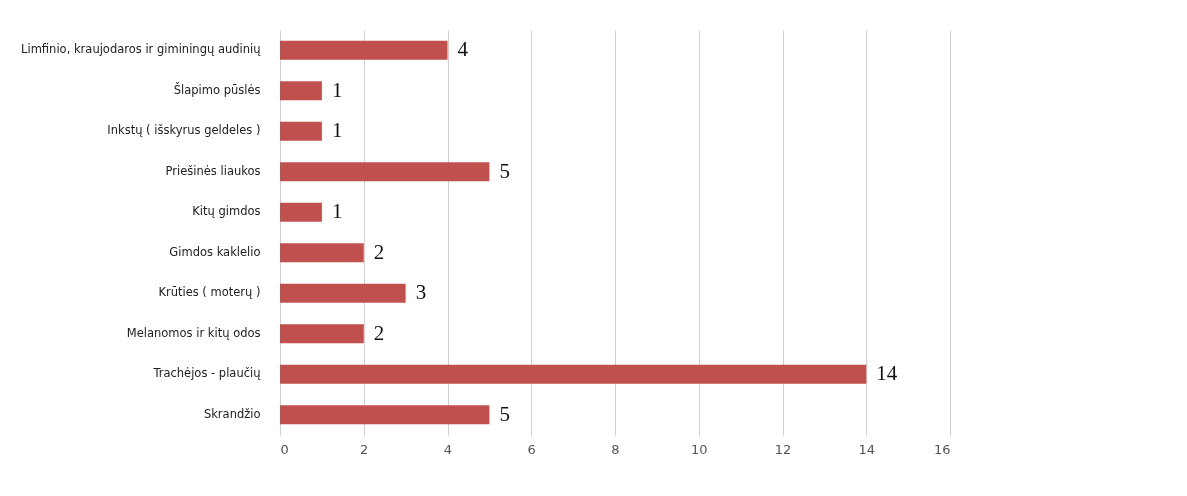 The height and width of the screenshot is (496, 1187). What do you see at coordinates (141, 49) in the screenshot?
I see `y-tick-label: Limfinio, kraujodaros ir giminingų audinių` at bounding box center [141, 49].